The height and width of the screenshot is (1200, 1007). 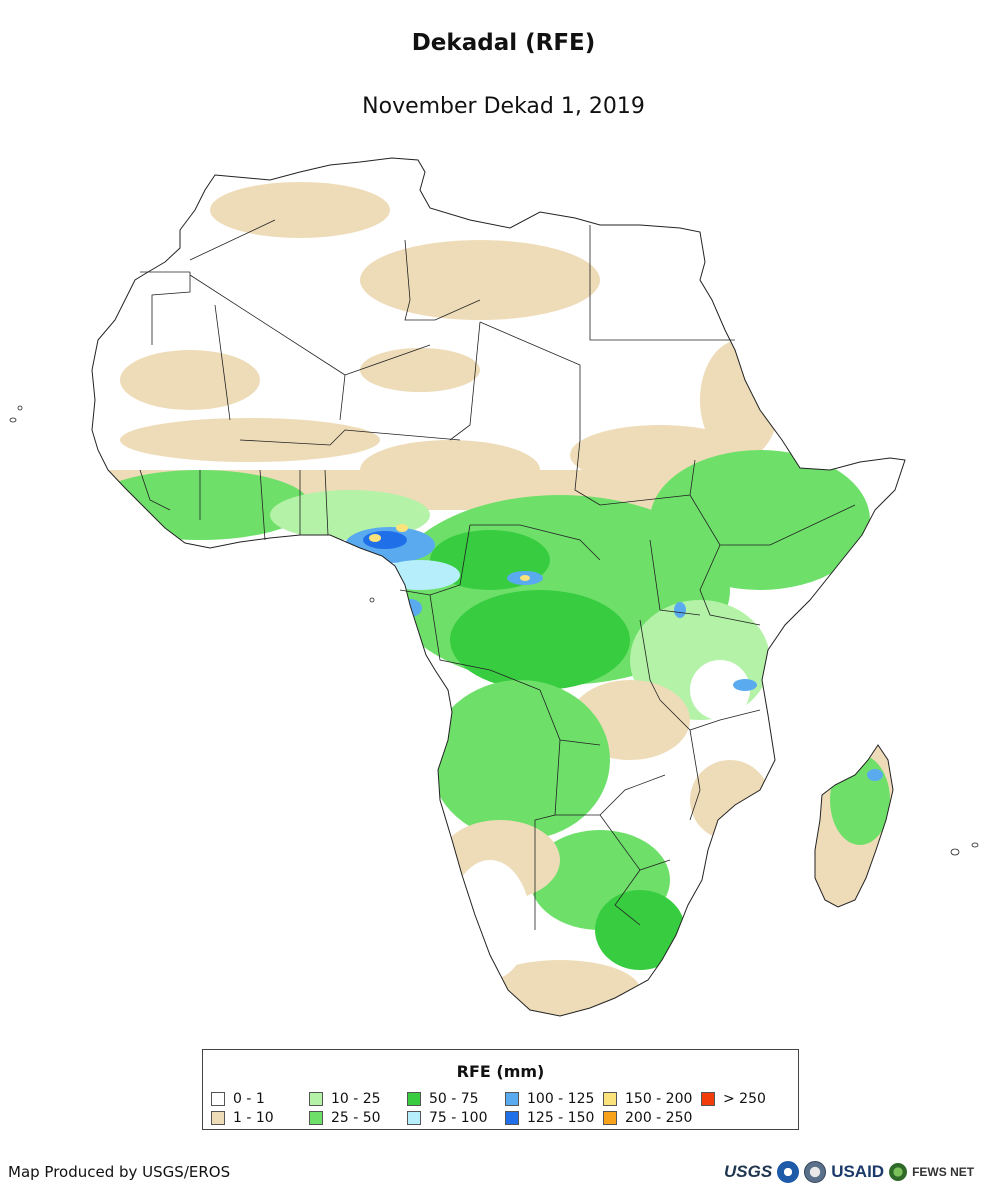 I want to click on legend-label: 100 - 125, so click(x=561, y=1099).